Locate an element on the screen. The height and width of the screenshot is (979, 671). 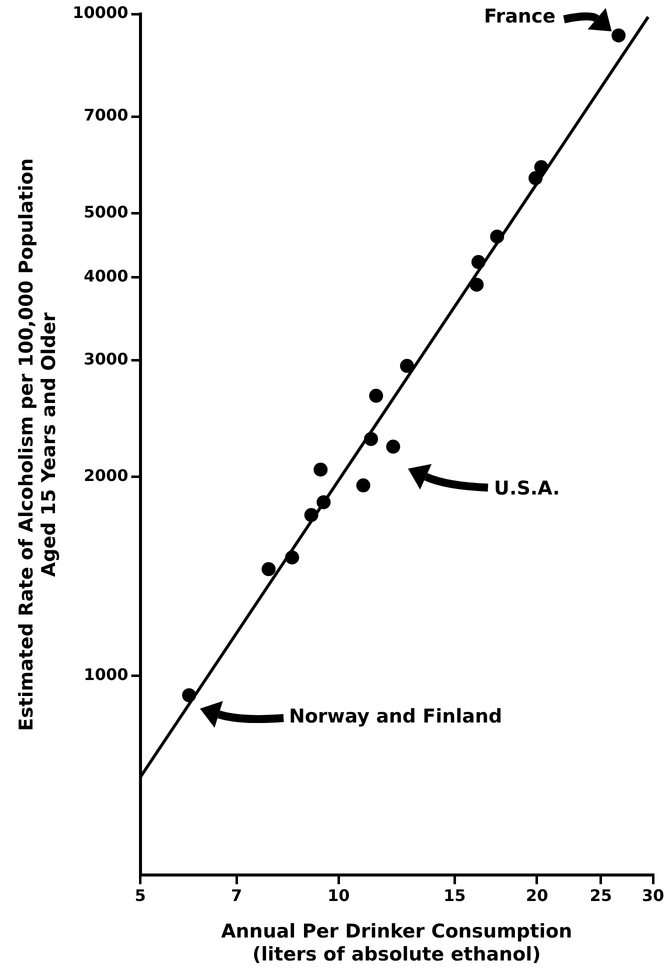
x-tick-label: 7 is located at coordinates (236, 895).